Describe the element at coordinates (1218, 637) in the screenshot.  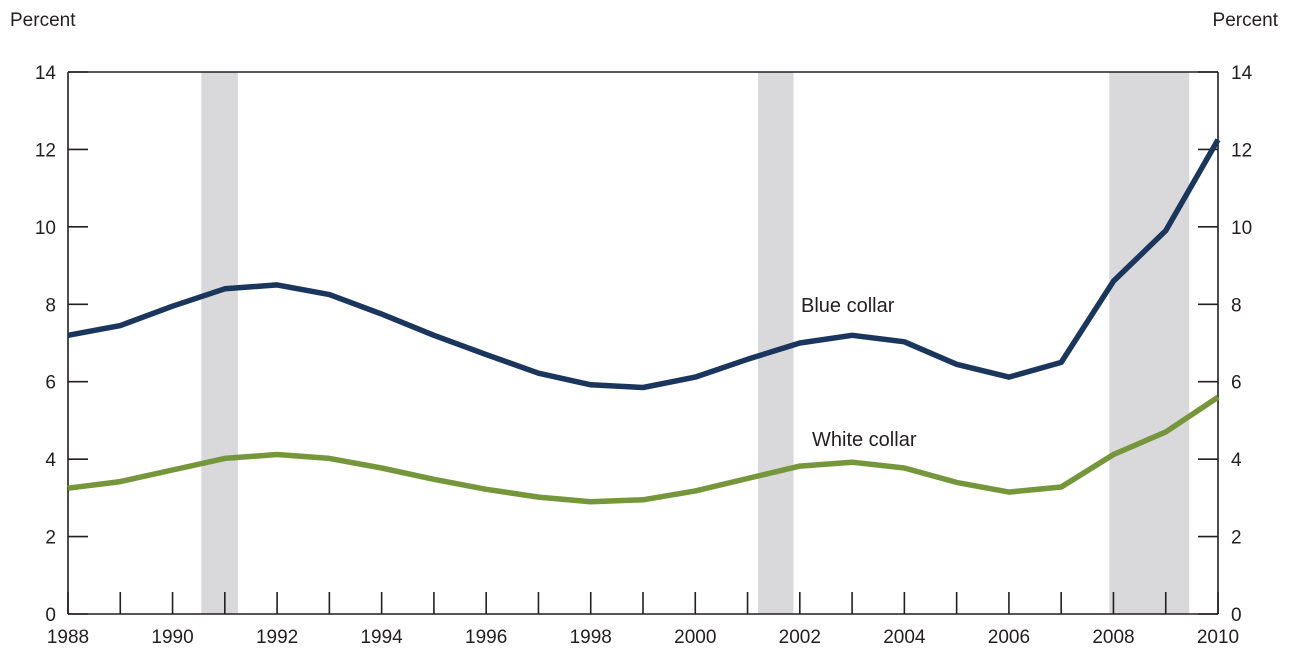
I see `x-tick-label-2010: 2010` at that location.